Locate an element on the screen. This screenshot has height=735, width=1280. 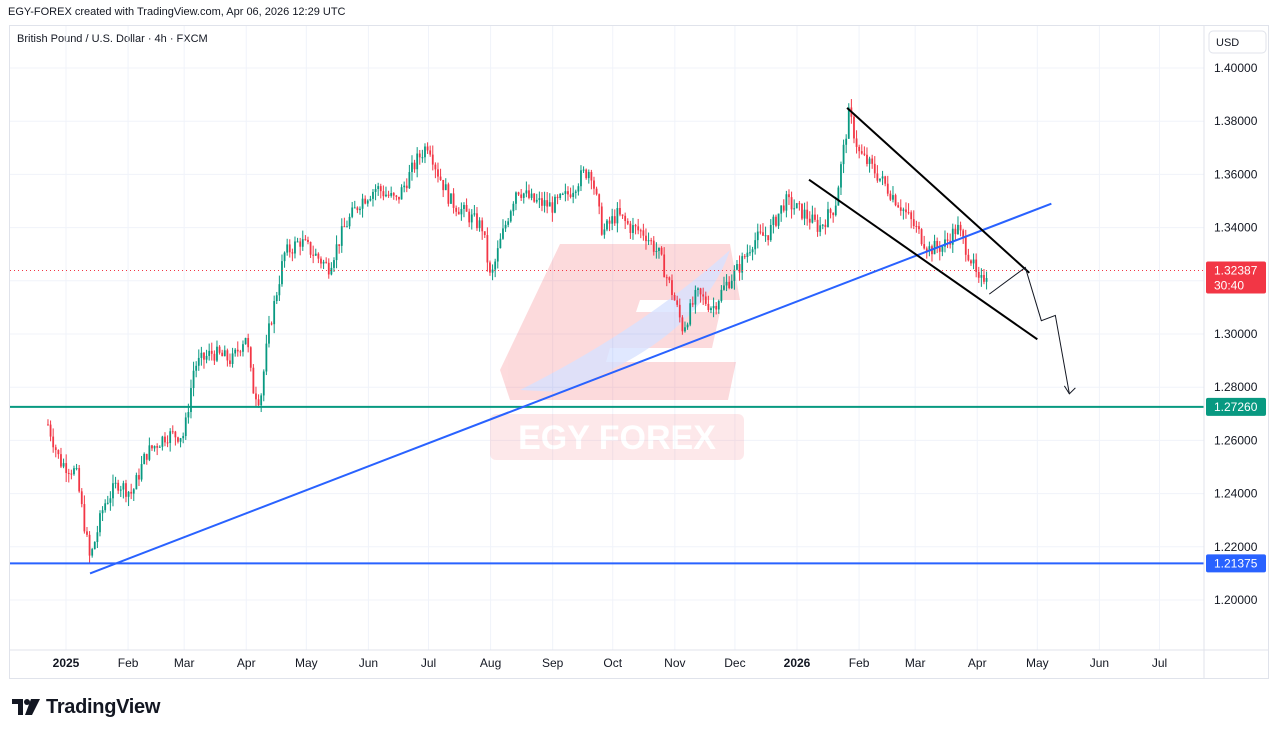
y-tick-label: 1.40000 is located at coordinates (1236, 68).